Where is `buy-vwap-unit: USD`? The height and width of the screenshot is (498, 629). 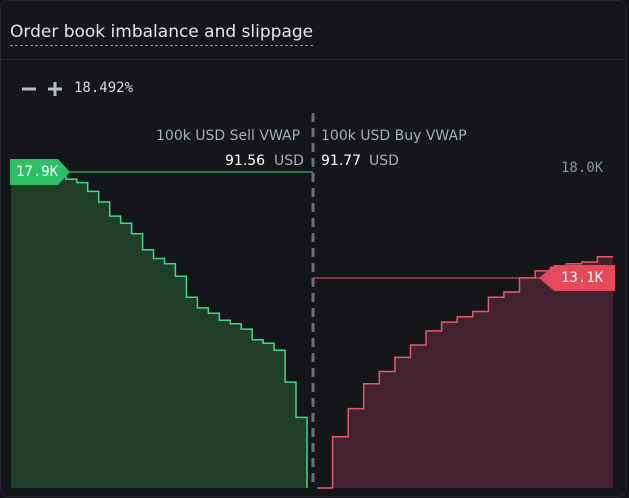
buy-vwap-unit: USD is located at coordinates (384, 161).